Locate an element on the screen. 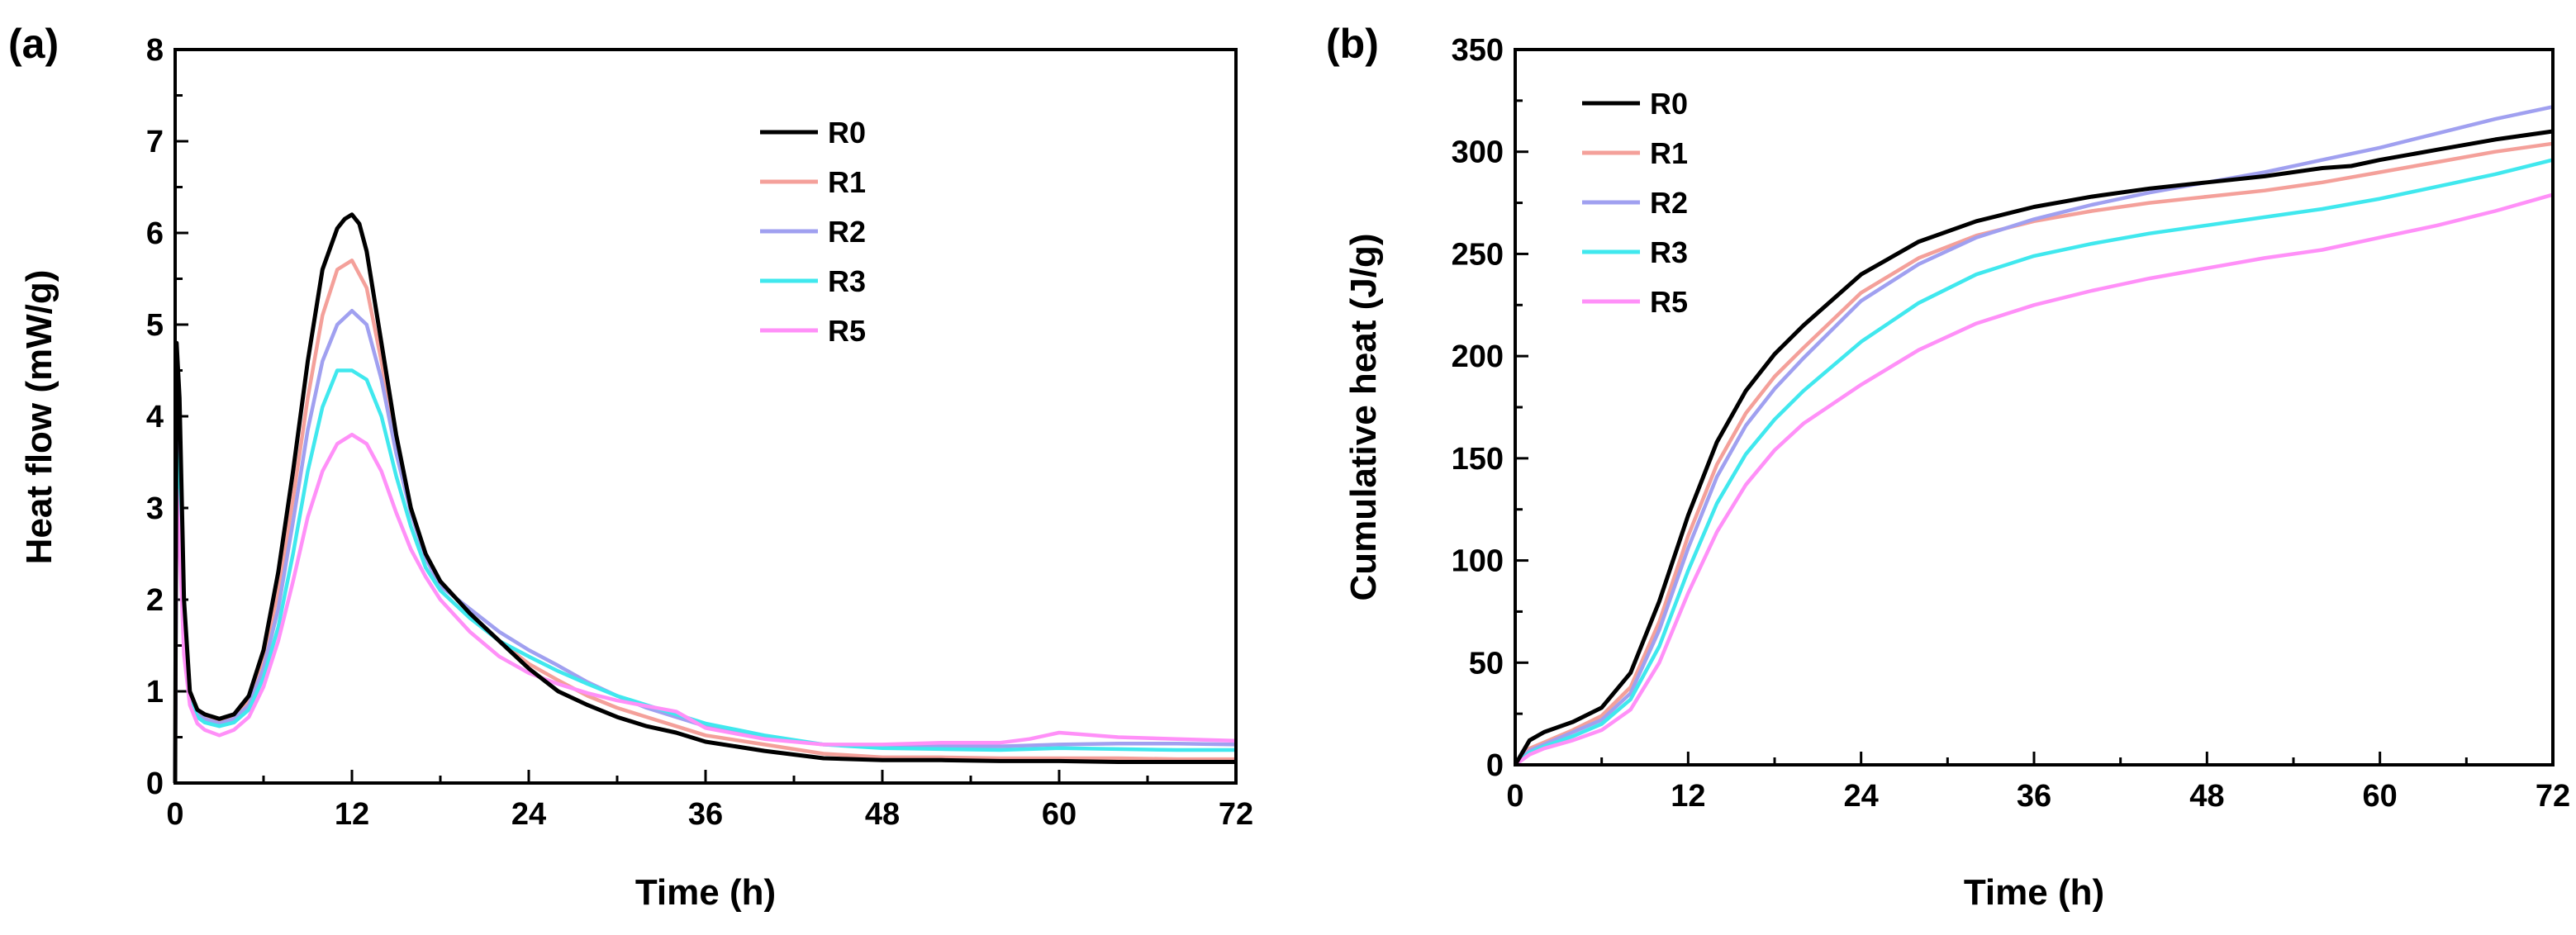 This screenshot has height=935, width=2576. panel-b-x-axis-title: Time (h) is located at coordinates (2034, 892).